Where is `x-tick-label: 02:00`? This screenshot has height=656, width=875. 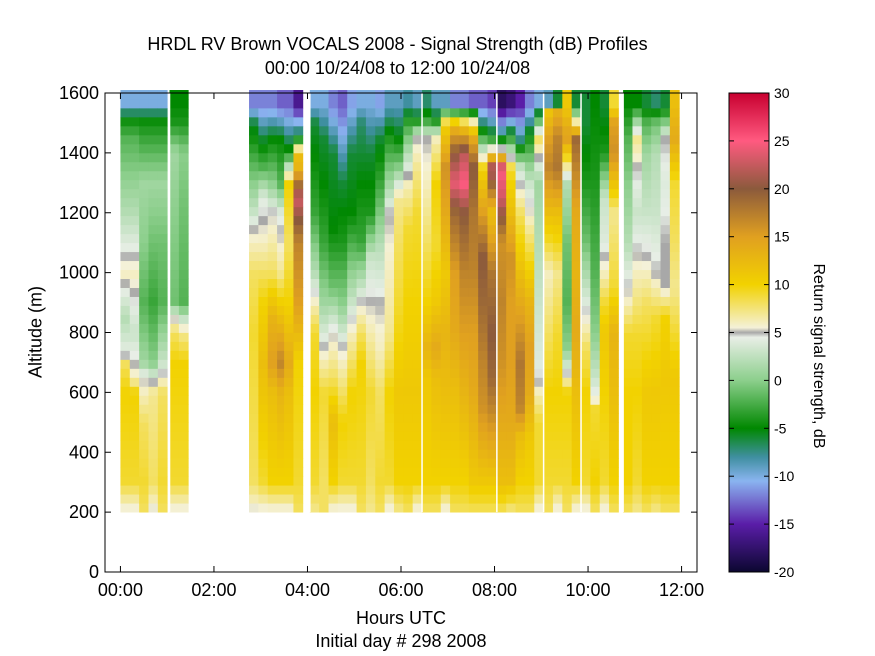 x-tick-label: 02:00 is located at coordinates (213, 590).